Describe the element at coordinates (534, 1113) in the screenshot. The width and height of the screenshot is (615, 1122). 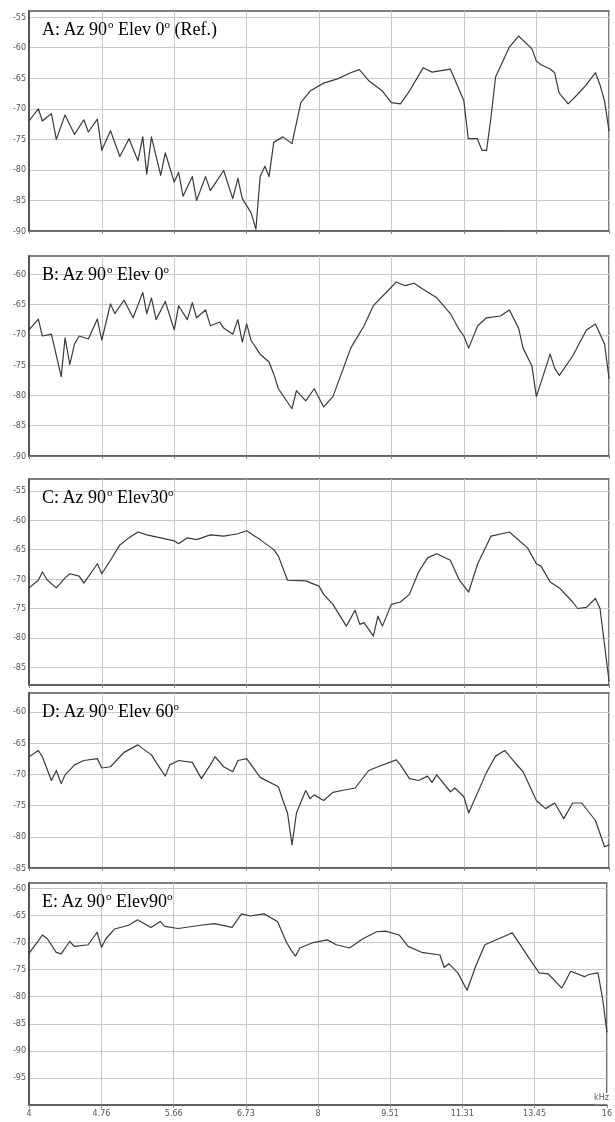
I see `x-tick-label: 13.45` at that location.